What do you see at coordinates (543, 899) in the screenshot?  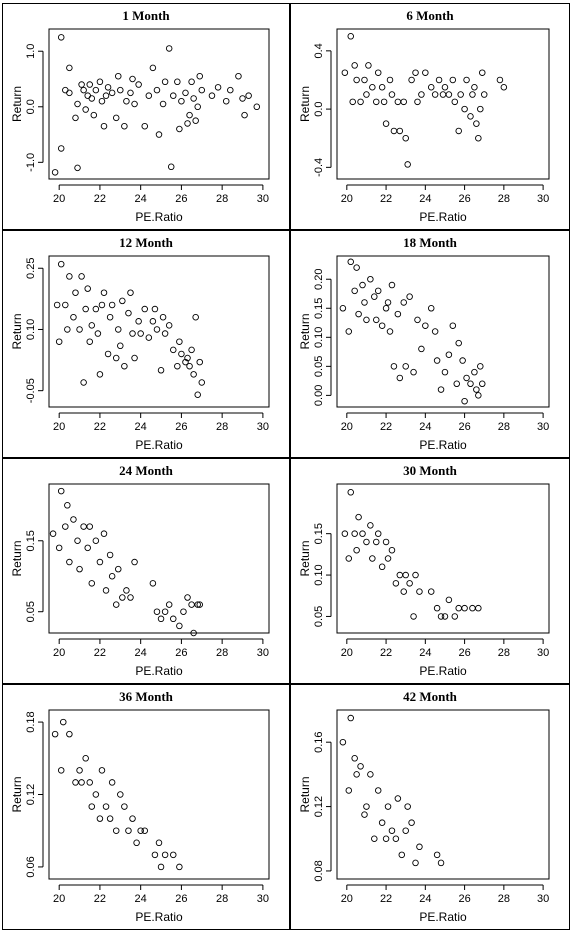 I see `x-tick-label: 30` at bounding box center [543, 899].